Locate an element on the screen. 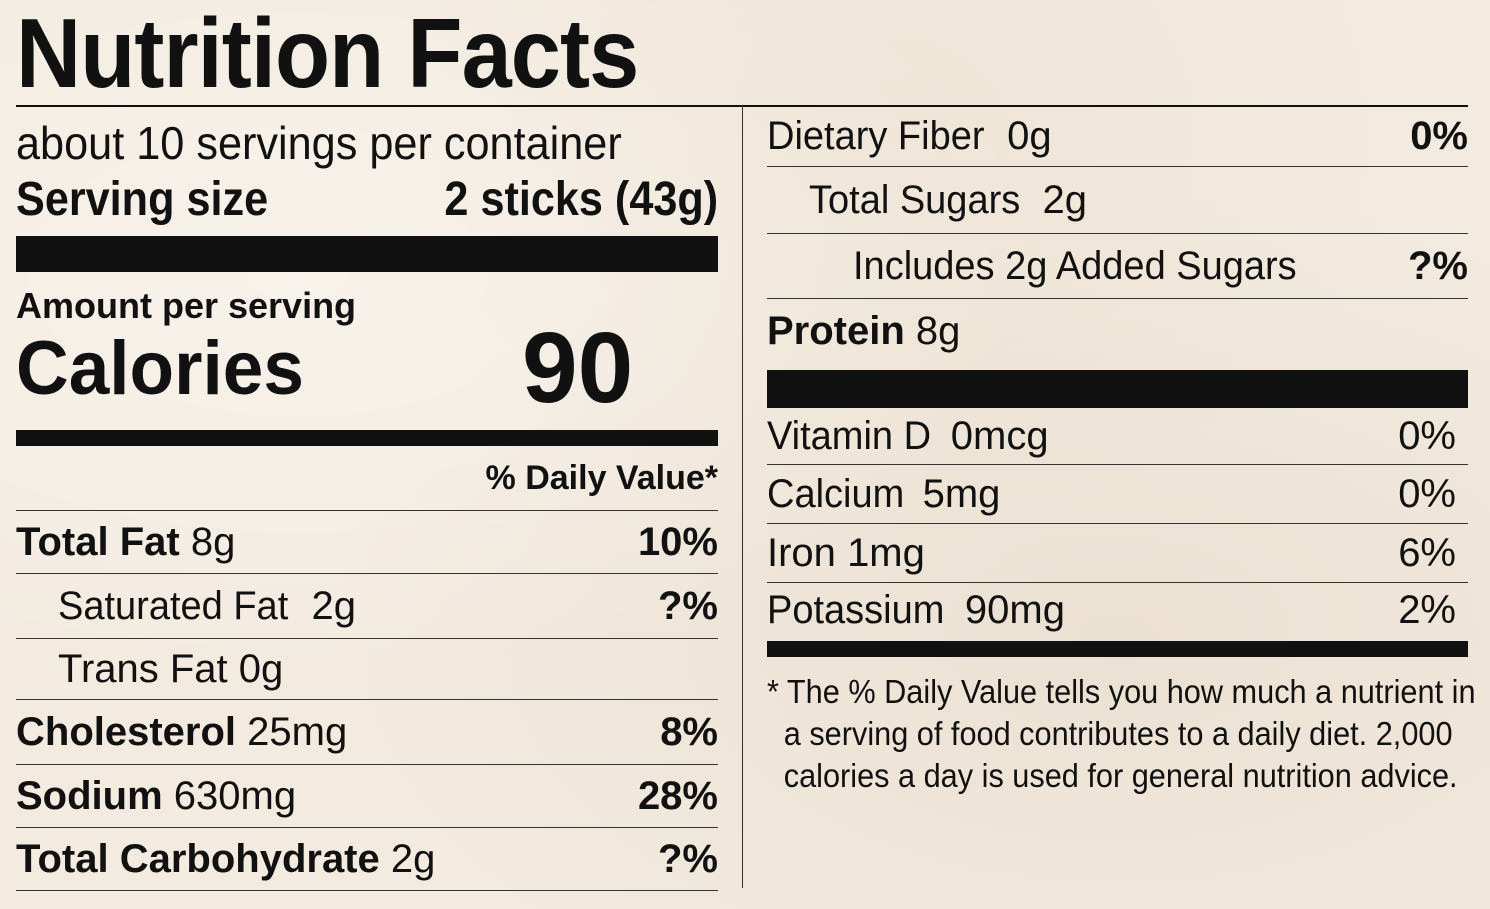 This screenshot has height=909, width=1490. nutrient-name: Saturated Fat is located at coordinates (173, 605).